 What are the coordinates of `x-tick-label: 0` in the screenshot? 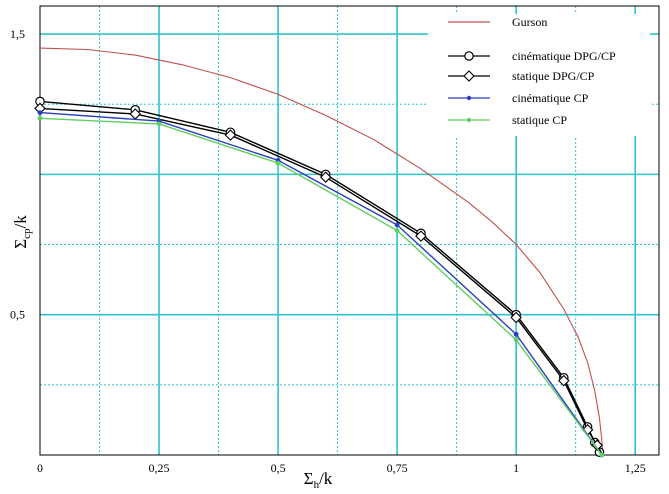 It's located at (40, 468).